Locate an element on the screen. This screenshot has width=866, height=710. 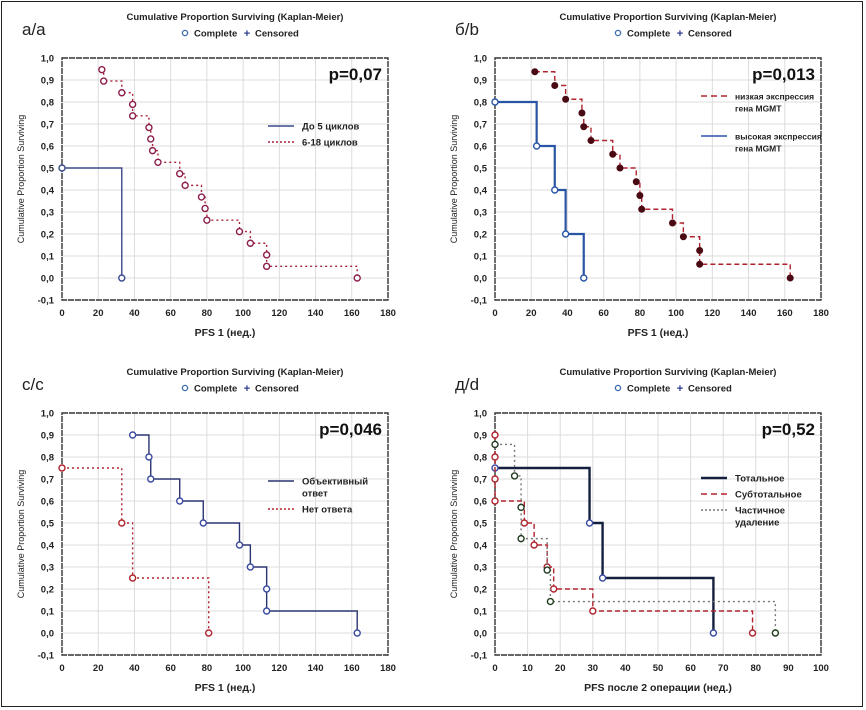
y-tick-label: 0,4 is located at coordinates (481, 191).